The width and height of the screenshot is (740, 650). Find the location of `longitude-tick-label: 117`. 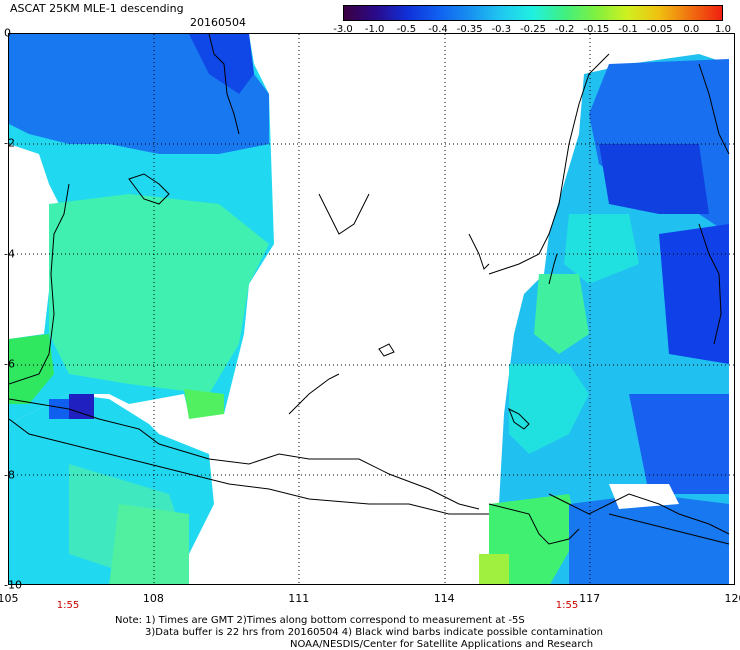

longitude-tick-label: 117 is located at coordinates (590, 598).